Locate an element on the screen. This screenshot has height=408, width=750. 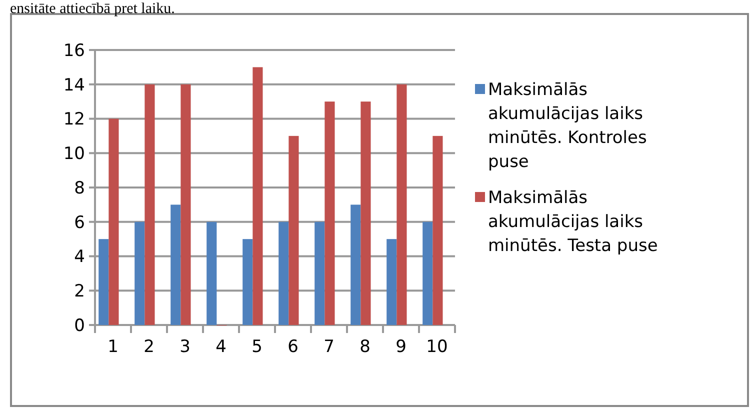
y-tick-label: 14 is located at coordinates (74, 85).